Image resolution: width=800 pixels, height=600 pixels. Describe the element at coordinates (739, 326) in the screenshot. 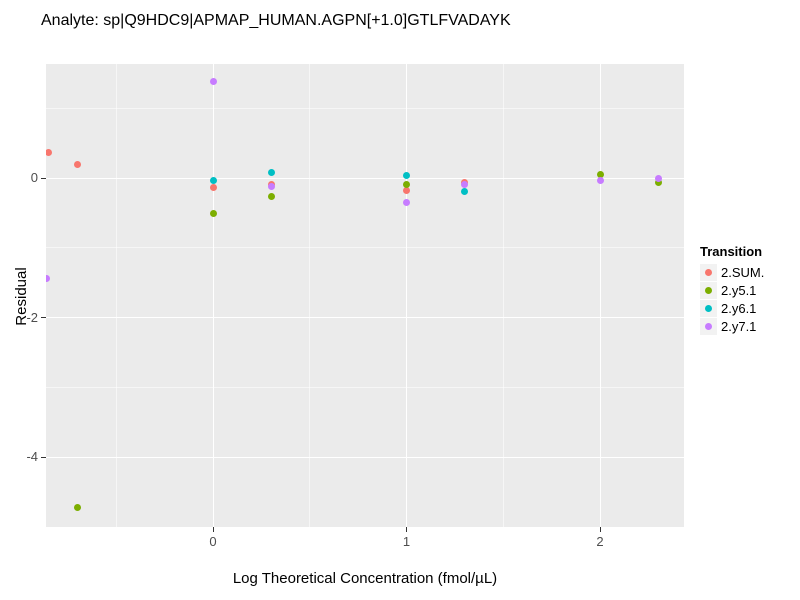

I see `legend-item-label: 2.y7.1` at that location.